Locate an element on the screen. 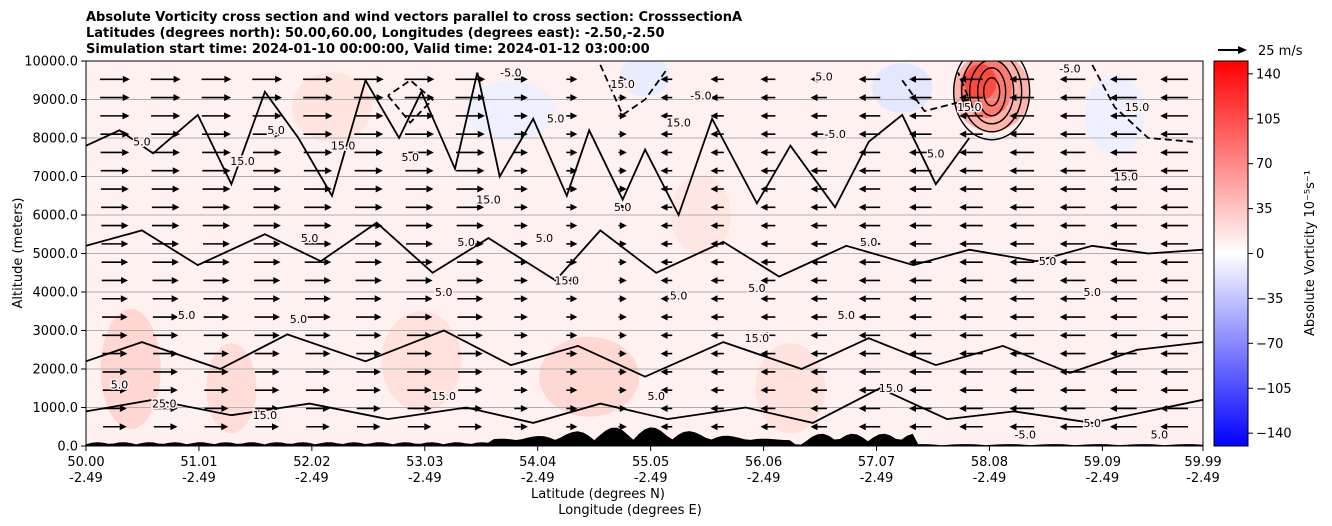  field-blob is located at coordinates (421, 361).